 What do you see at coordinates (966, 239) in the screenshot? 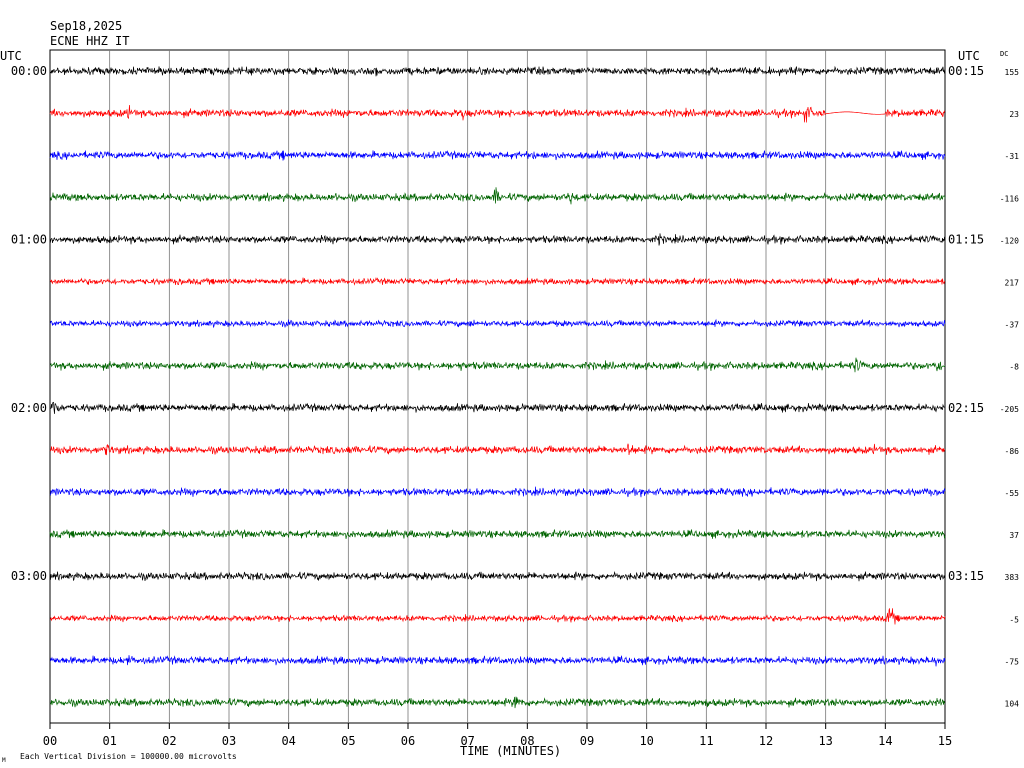
I see `right-time-label: 01:15` at bounding box center [966, 239].